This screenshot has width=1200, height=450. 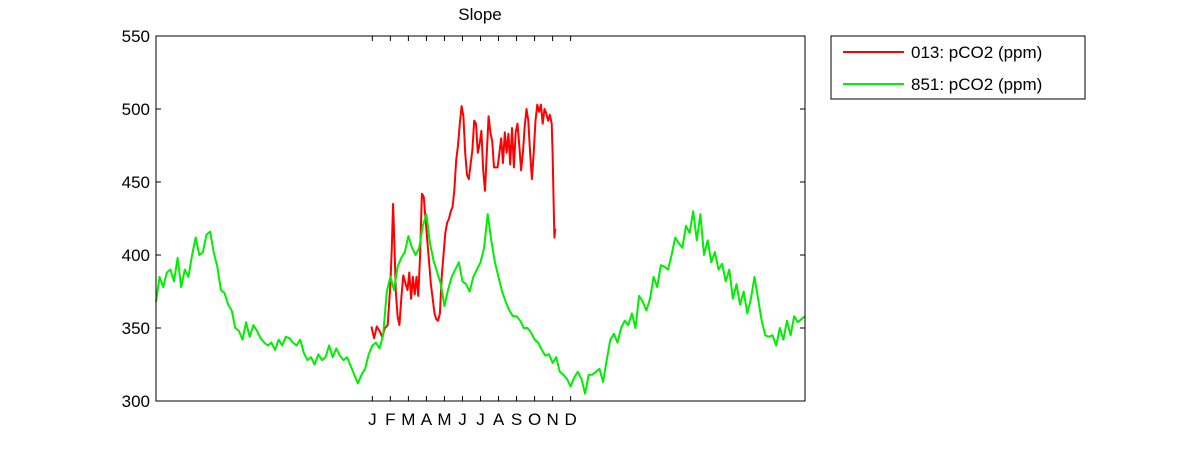 I want to click on x-tick-label: D, so click(x=570, y=419).